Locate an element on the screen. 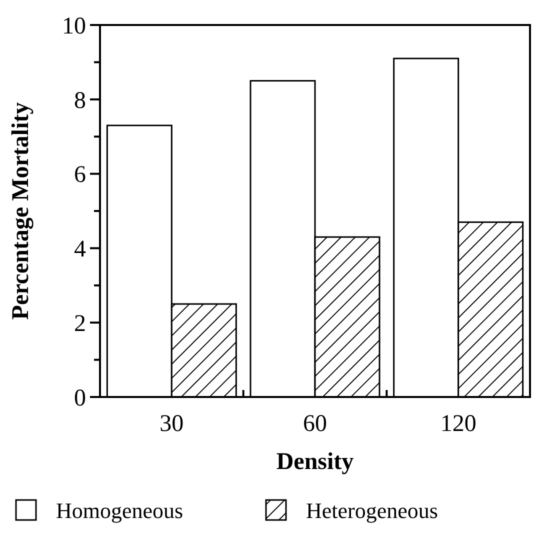 The height and width of the screenshot is (540, 558). y-tick-label: 6 is located at coordinates (80, 175).